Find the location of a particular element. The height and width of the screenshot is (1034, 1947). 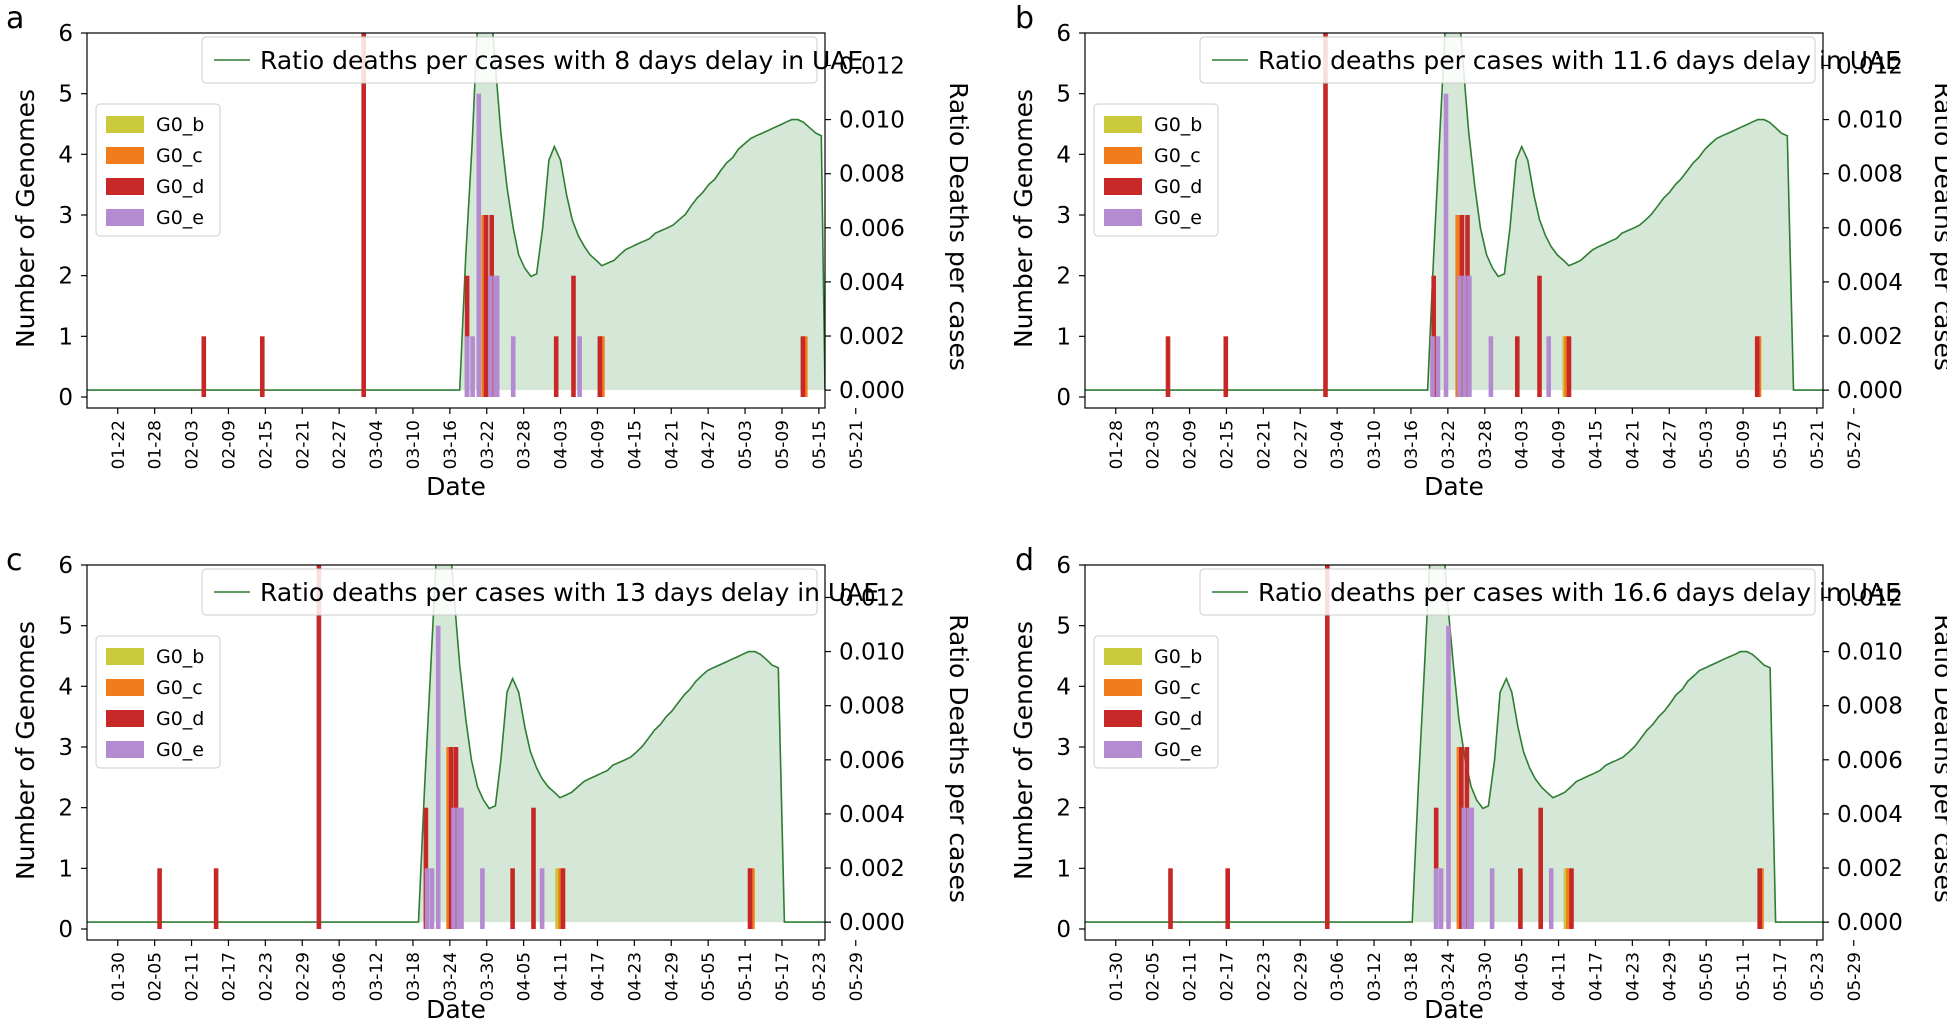

xtick-label: 02-11 is located at coordinates (1191, 976).